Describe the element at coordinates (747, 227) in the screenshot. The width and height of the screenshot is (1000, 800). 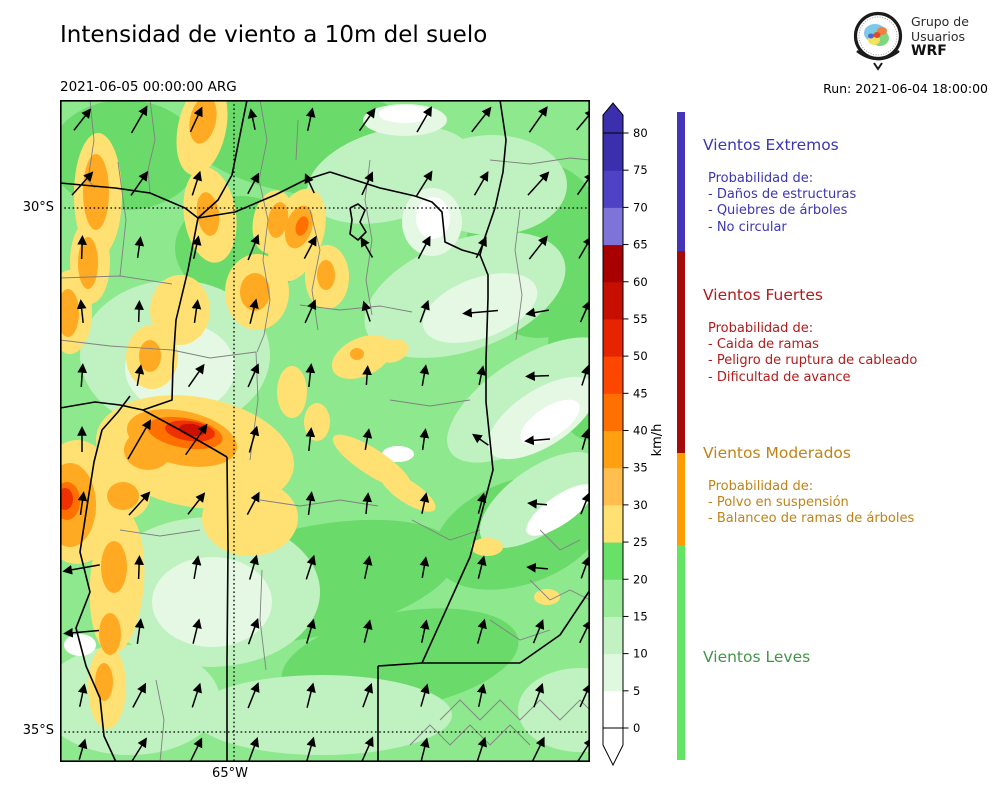
I see `legend-probability-item: - No circular` at that location.